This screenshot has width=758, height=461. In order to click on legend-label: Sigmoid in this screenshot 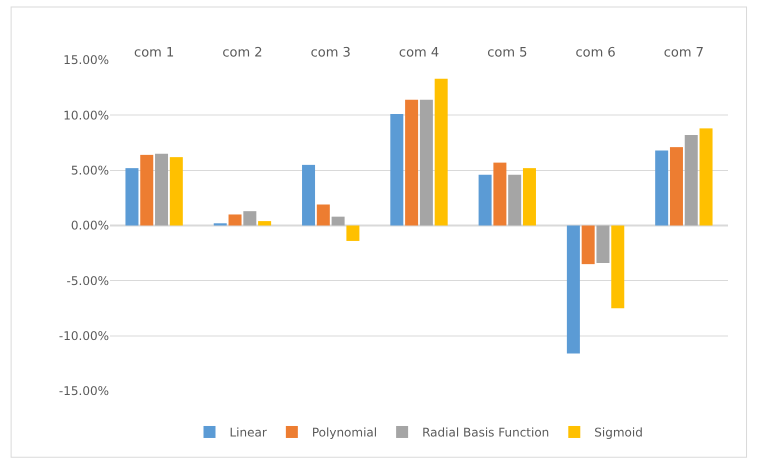, I will do `click(618, 433)`.